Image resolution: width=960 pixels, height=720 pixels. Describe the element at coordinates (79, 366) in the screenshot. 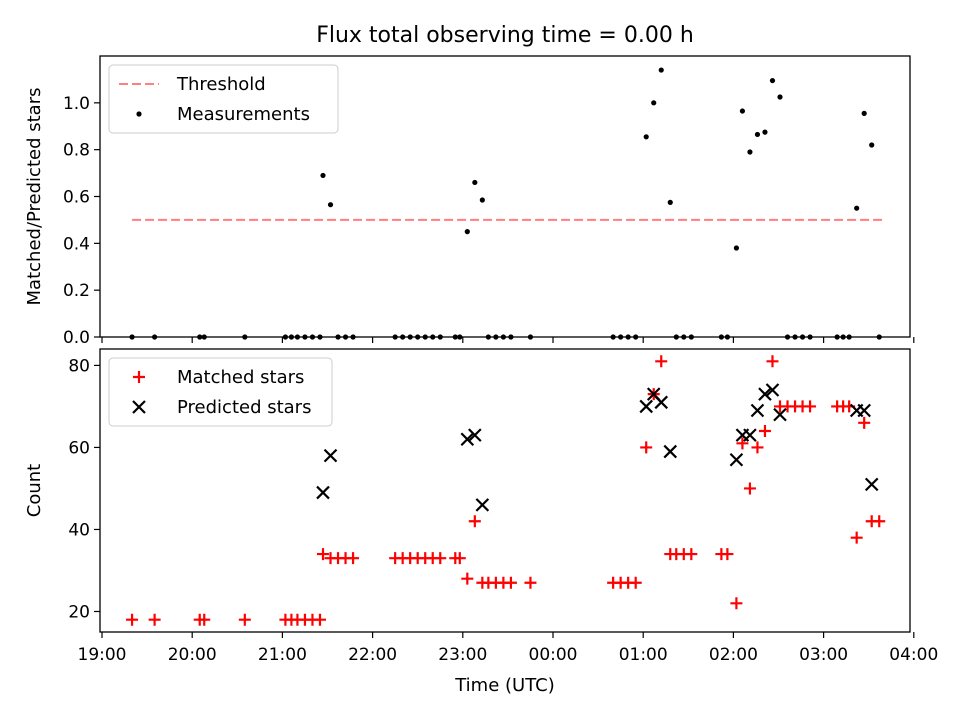

I see `y-tick-label: 80` at that location.